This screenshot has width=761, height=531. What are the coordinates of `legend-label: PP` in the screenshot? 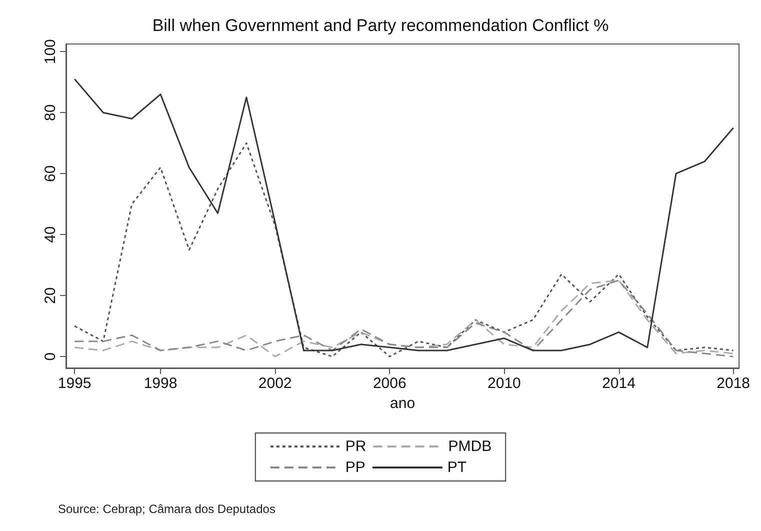 It's located at (355, 467).